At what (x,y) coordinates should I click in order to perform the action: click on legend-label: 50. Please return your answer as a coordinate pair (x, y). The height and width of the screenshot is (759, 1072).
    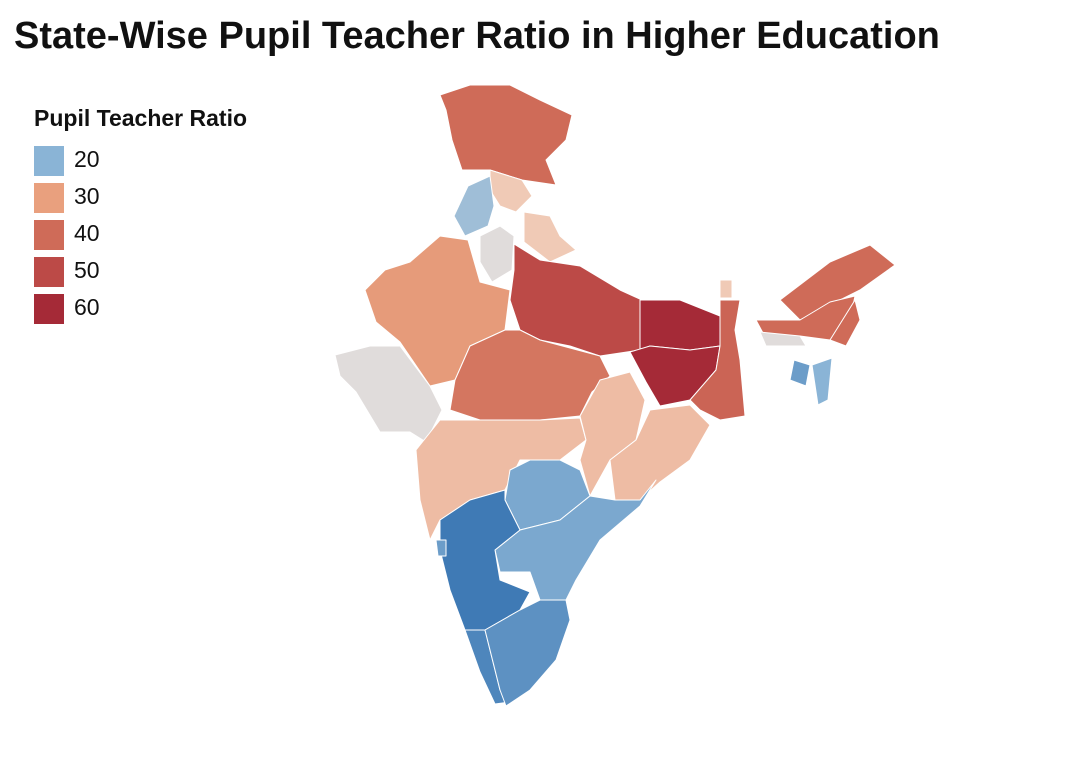
    Looking at the image, I should click on (87, 270).